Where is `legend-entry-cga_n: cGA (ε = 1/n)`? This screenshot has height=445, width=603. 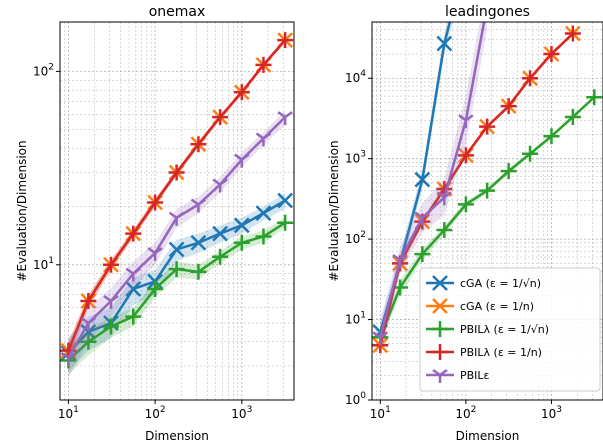 legend-entry-cga_n: cGA (ε = 1/n) is located at coordinates (480, 306).